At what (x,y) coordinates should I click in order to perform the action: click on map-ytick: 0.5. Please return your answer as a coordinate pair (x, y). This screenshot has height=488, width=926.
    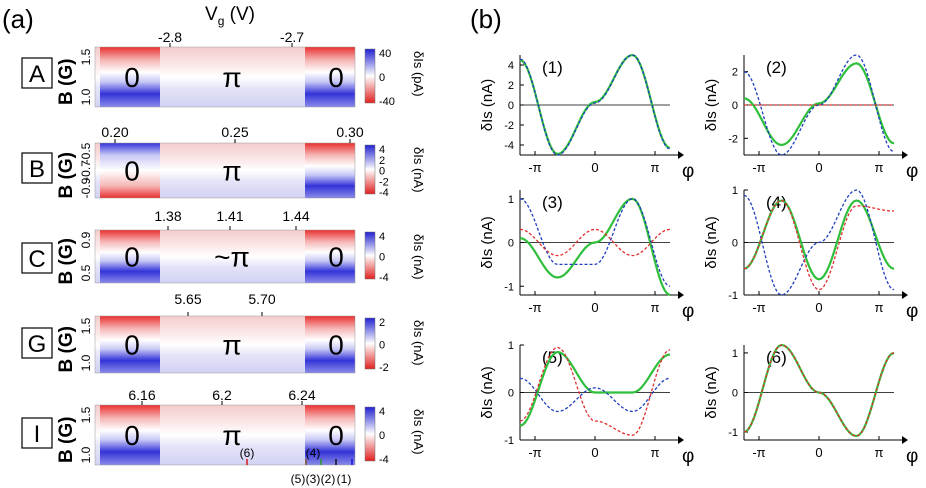
    Looking at the image, I should click on (86, 272).